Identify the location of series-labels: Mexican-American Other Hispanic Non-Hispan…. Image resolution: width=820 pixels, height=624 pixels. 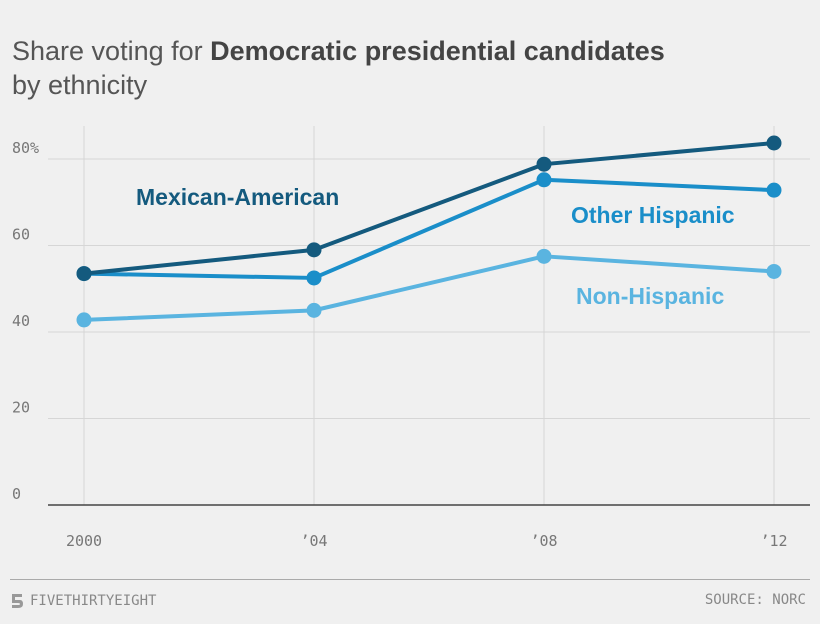
(435, 246).